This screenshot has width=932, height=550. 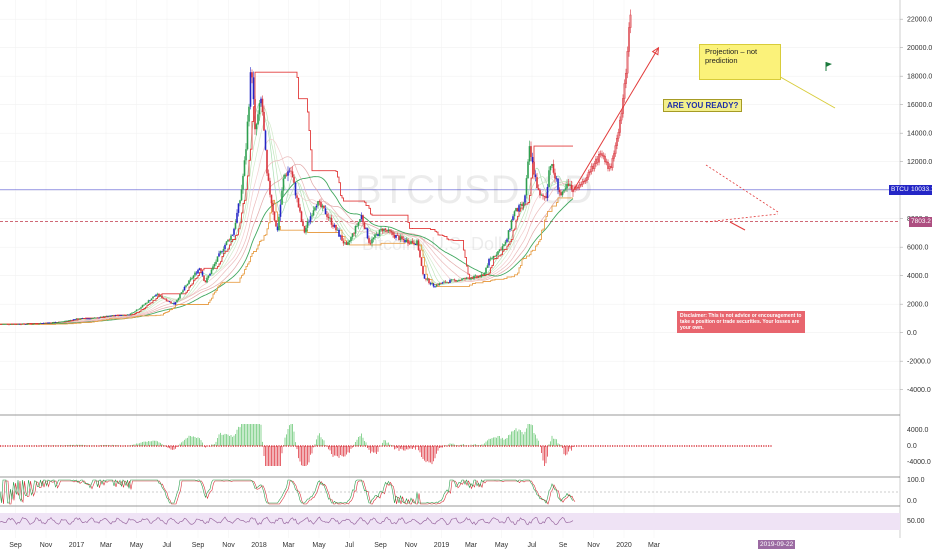 I want to click on projection-callout: Projection – not prediction, so click(x=740, y=62).